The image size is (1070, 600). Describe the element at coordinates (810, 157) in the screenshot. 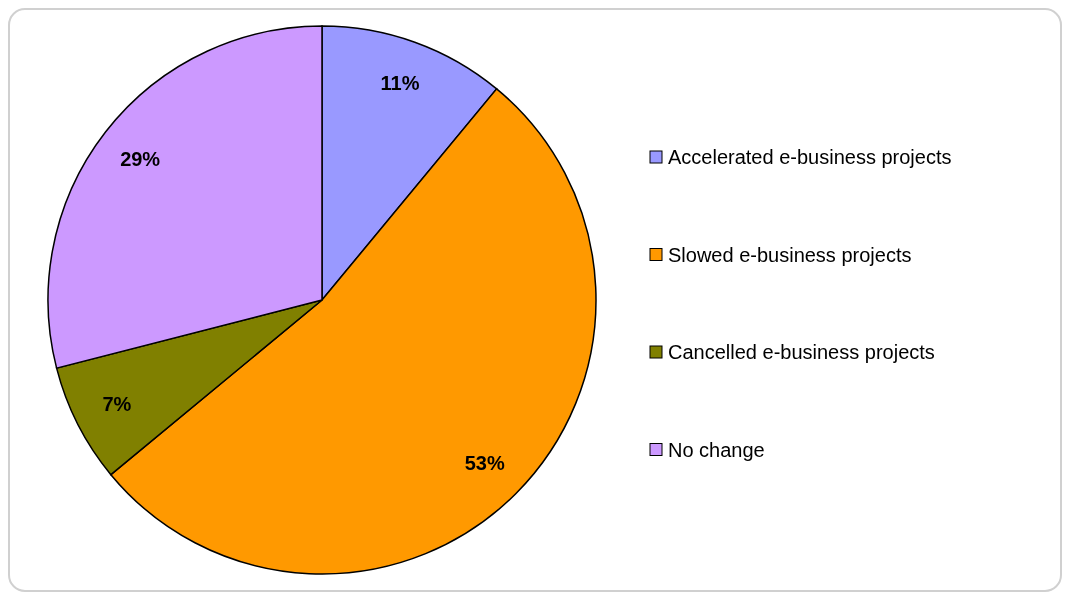

I see `legend-label: Accelerated e-business projects` at that location.